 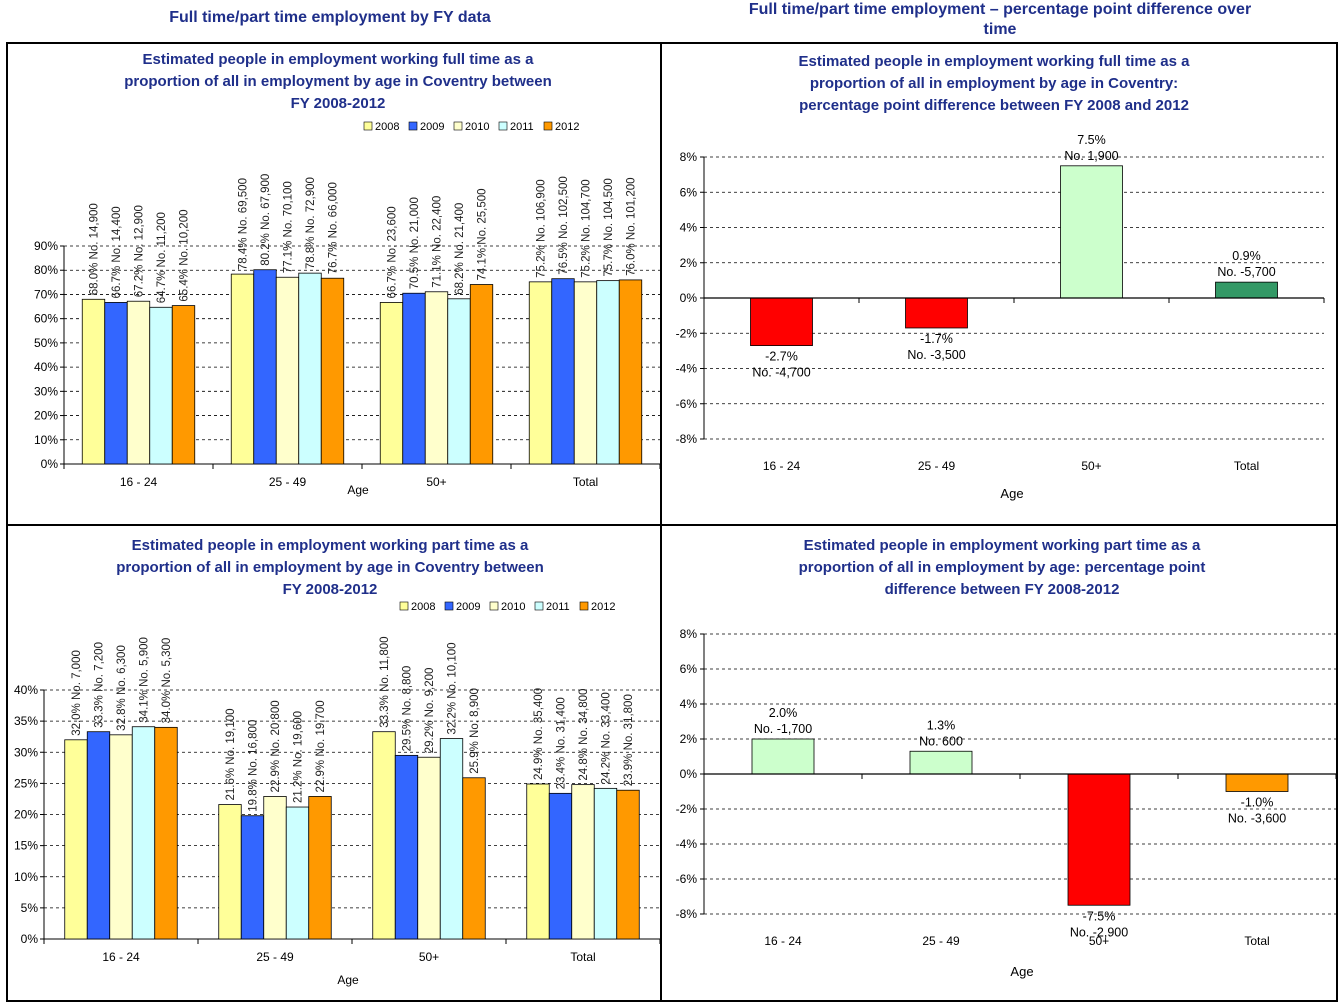 What do you see at coordinates (1099, 916) in the screenshot?
I see `data-label-pct: -7.5%` at bounding box center [1099, 916].